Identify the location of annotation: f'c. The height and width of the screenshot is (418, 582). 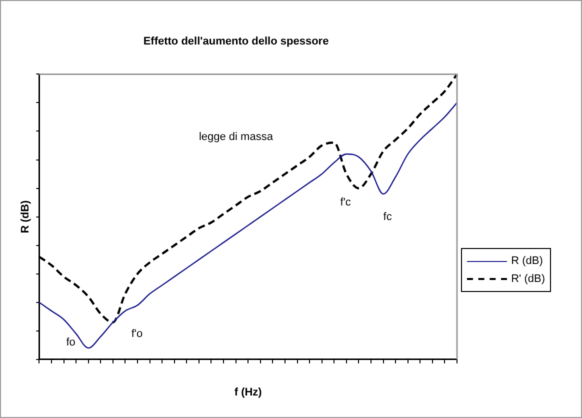
(346, 202).